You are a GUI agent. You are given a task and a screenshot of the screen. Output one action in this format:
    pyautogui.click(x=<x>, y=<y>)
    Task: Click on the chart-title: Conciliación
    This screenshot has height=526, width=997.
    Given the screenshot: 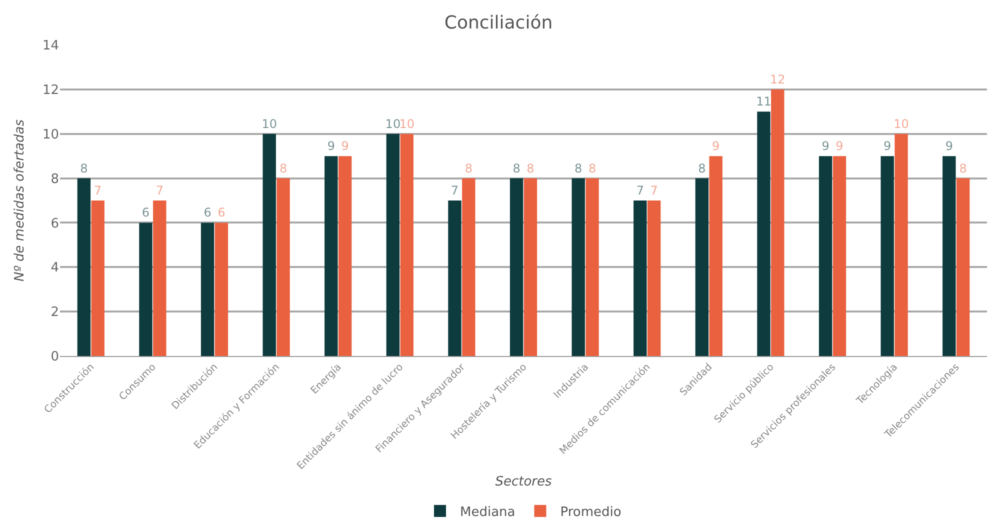 What is the action you would take?
    pyautogui.click(x=498, y=23)
    